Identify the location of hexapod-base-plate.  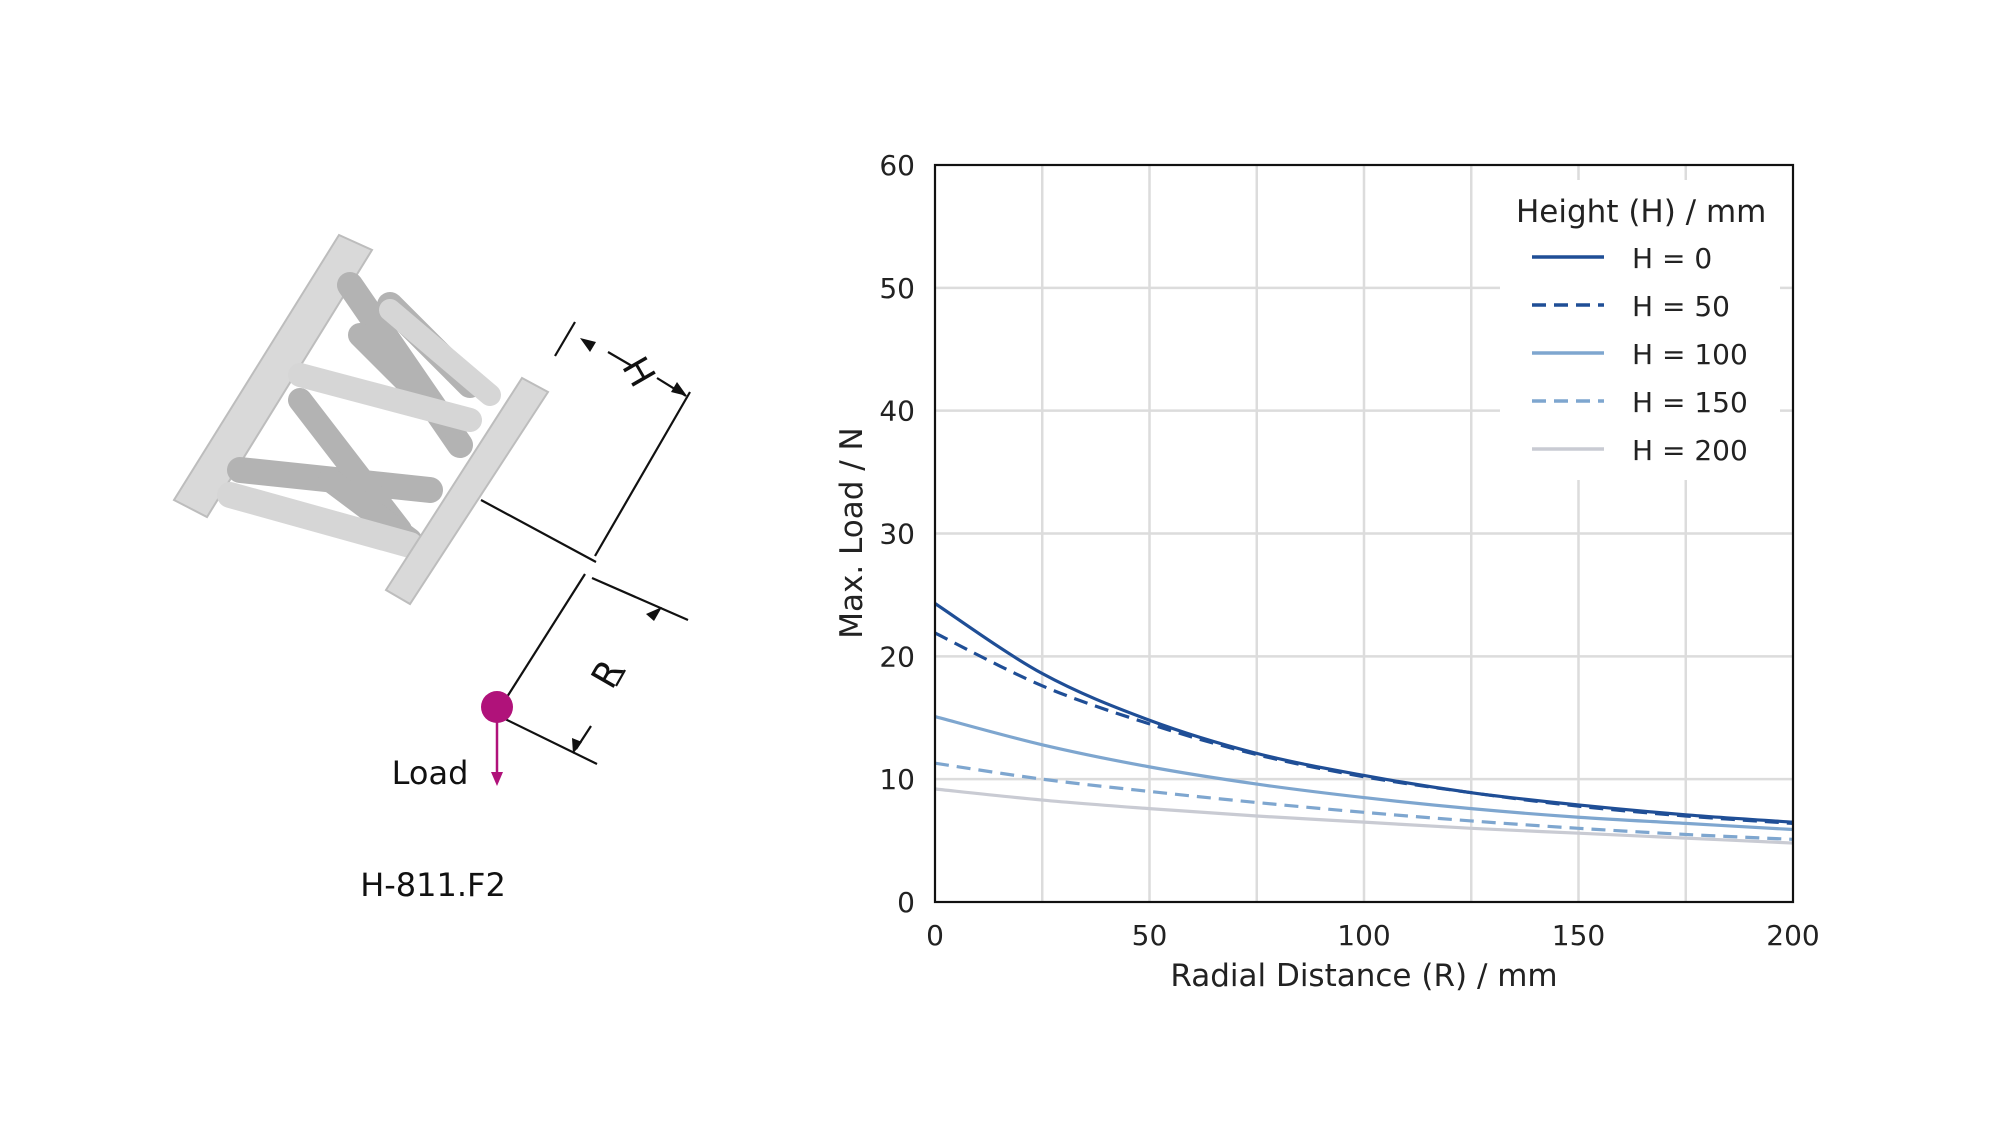
(273, 376).